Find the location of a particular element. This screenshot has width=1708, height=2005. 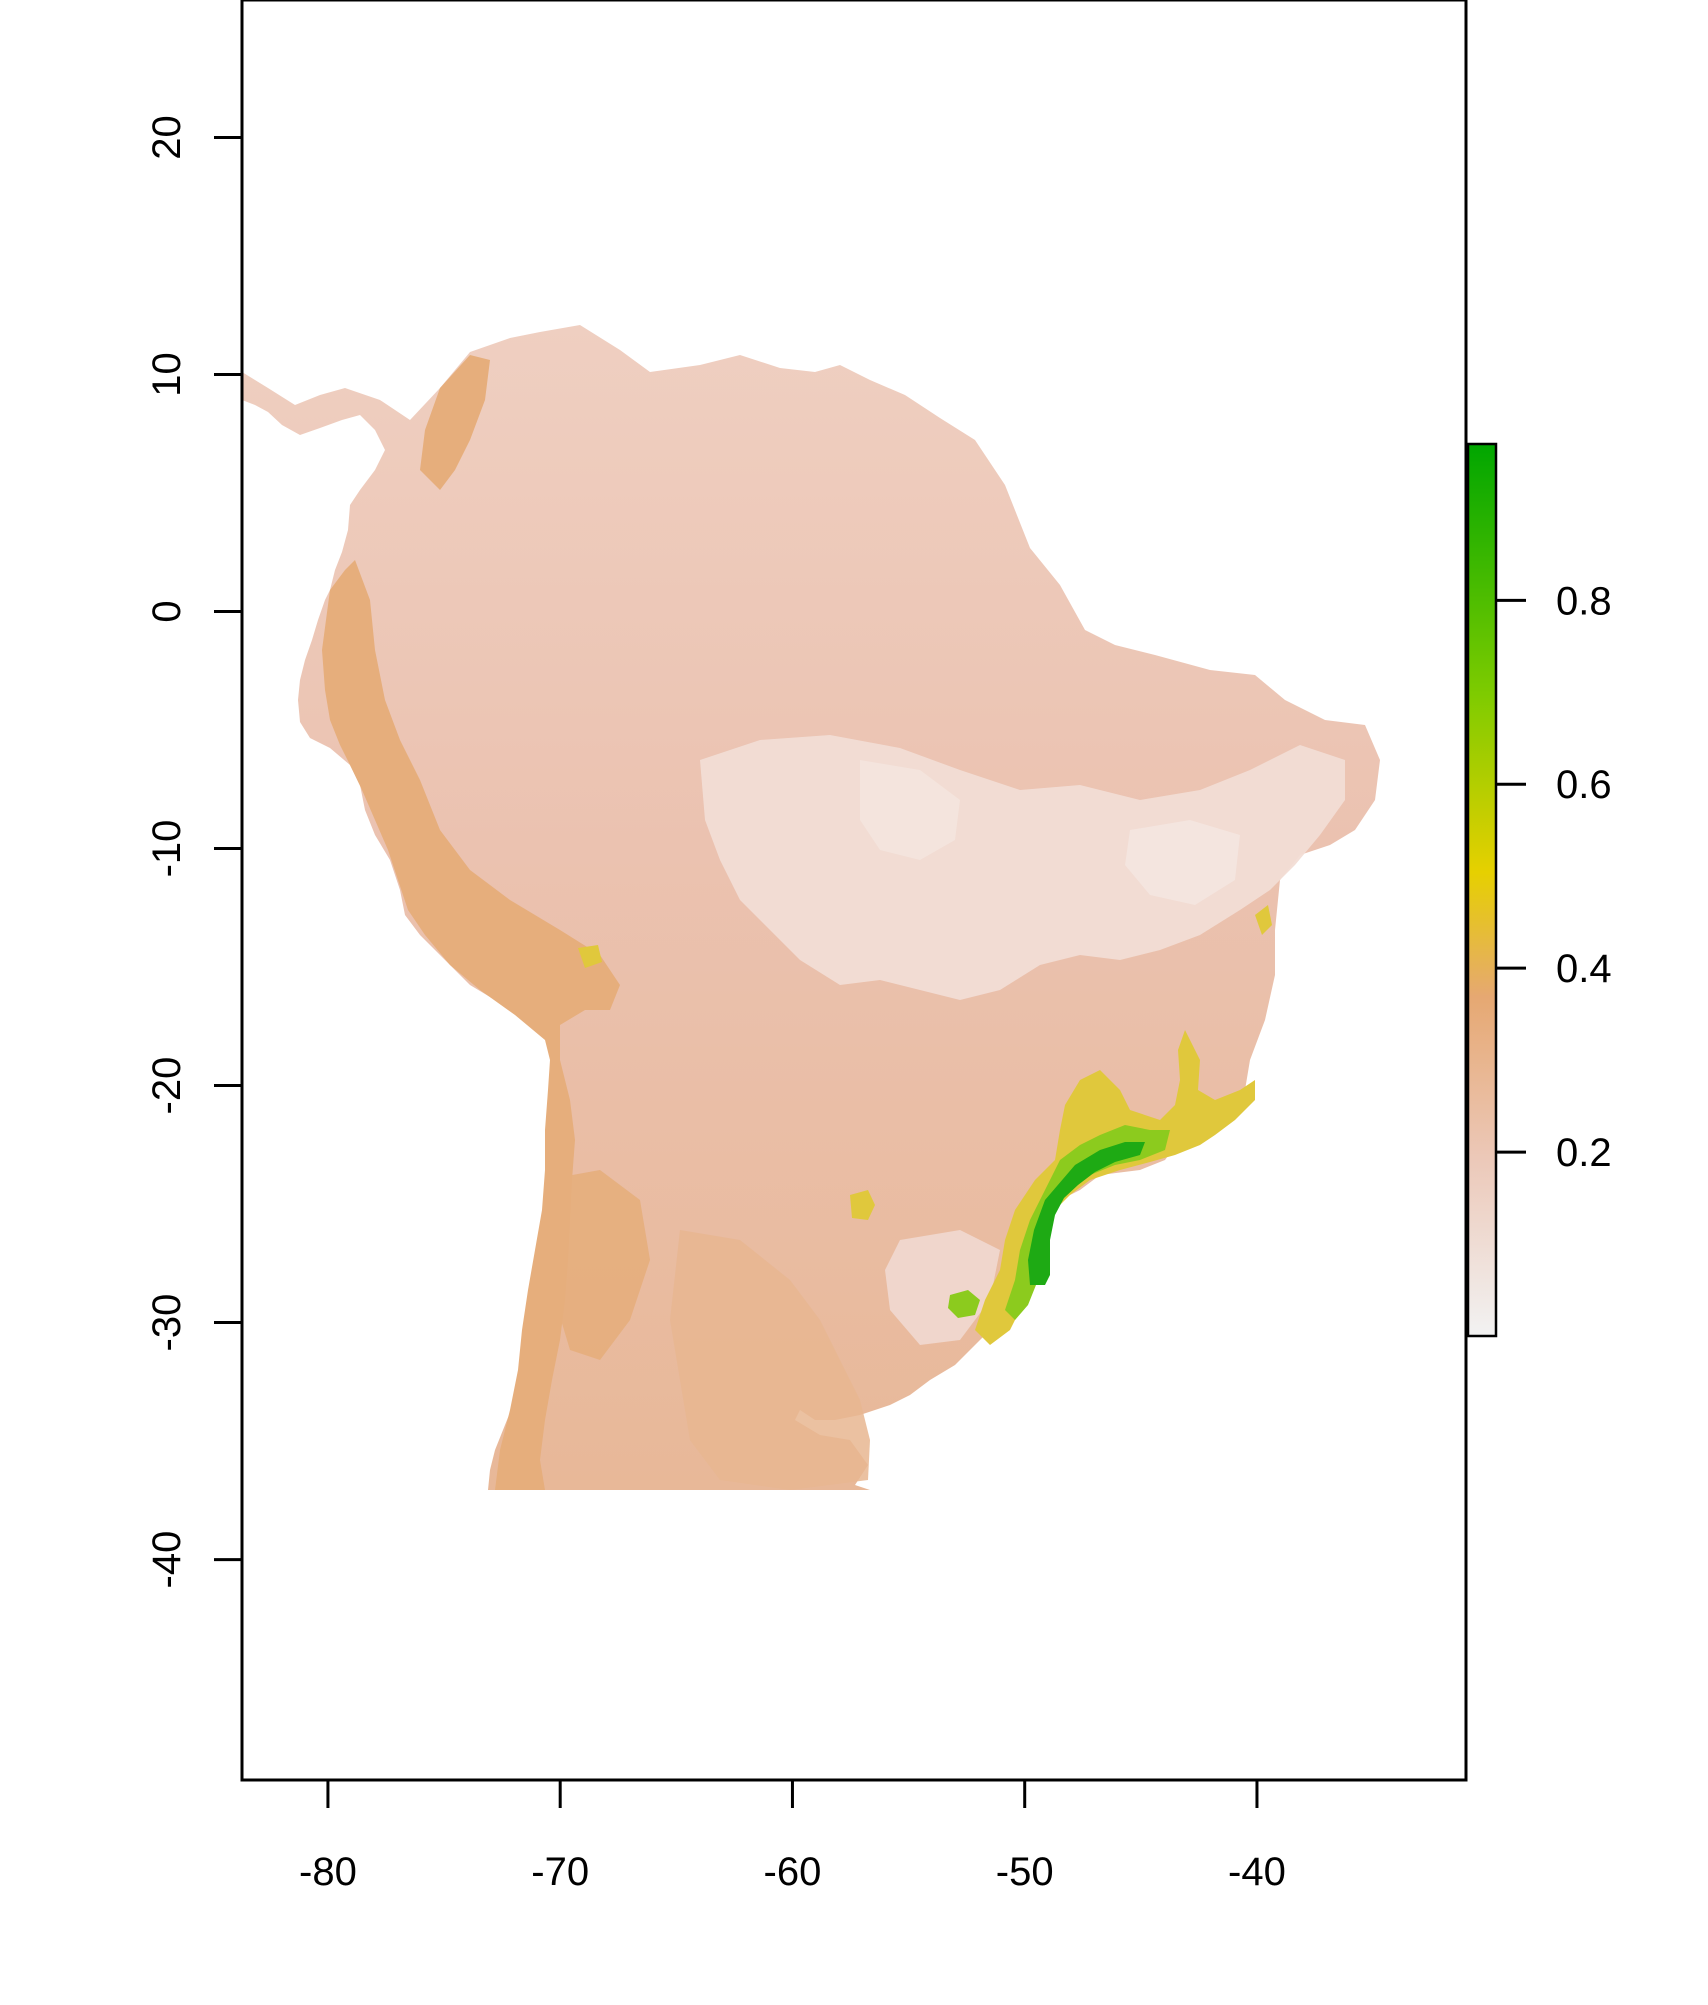

legend-tick-label: 0.2 is located at coordinates (1584, 1153).